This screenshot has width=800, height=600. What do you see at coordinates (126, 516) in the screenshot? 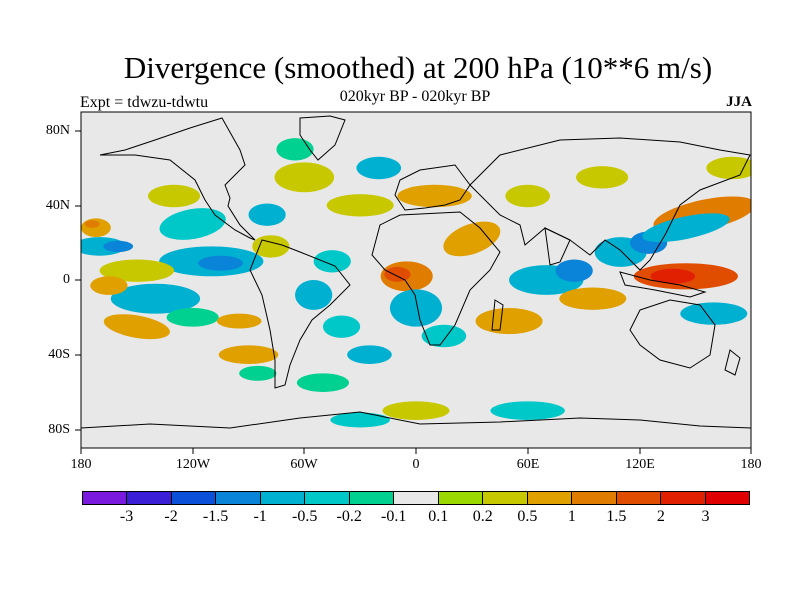
I see `colorbar-label: -3` at bounding box center [126, 516].